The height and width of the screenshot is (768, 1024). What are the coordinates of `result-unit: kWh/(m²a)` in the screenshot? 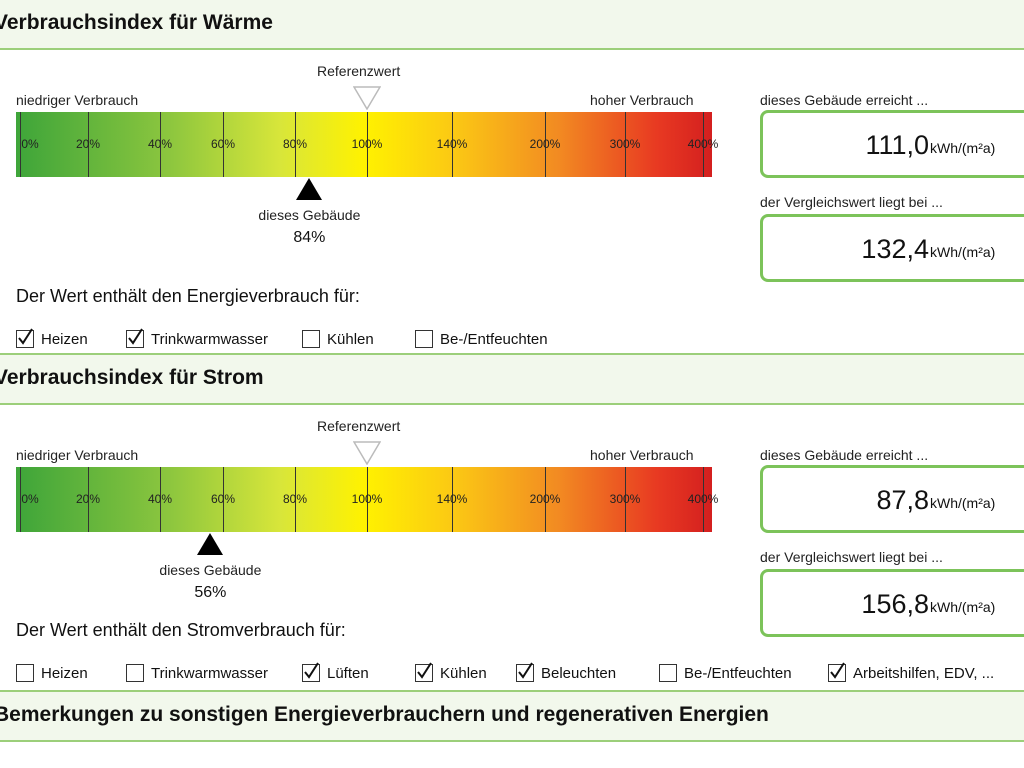 It's located at (963, 503).